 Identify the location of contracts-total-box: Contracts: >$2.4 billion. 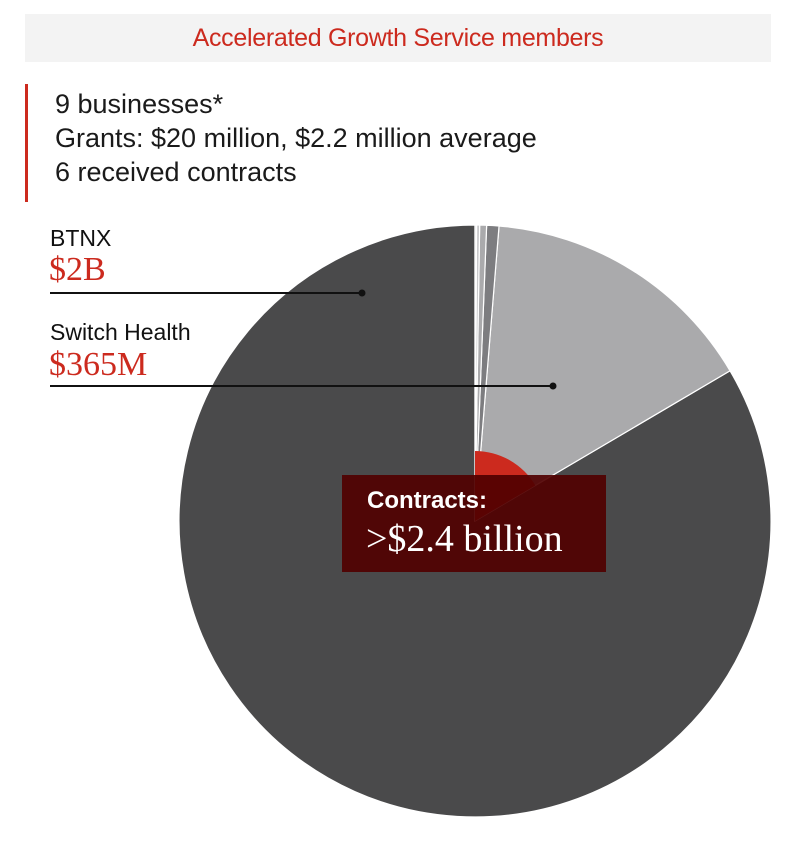
(474, 523).